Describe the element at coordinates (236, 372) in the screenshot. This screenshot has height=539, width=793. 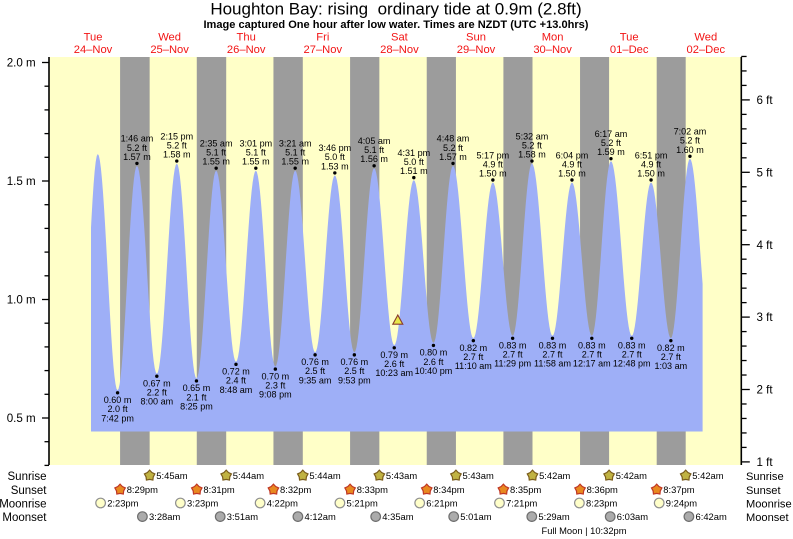
I see `svg-text: 0.72 m` at that location.